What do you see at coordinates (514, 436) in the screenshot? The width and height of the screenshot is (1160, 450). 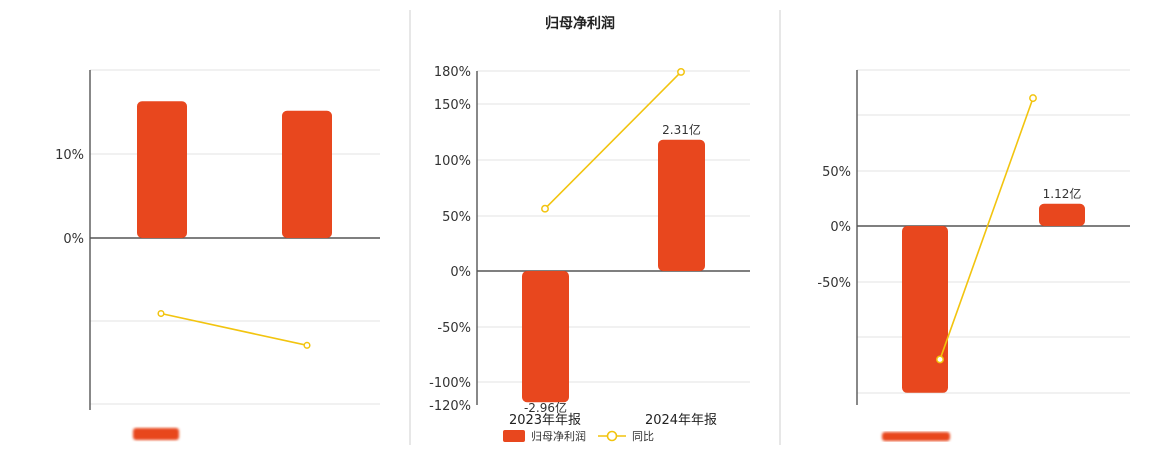 I see `legend-swatch-bar` at bounding box center [514, 436].